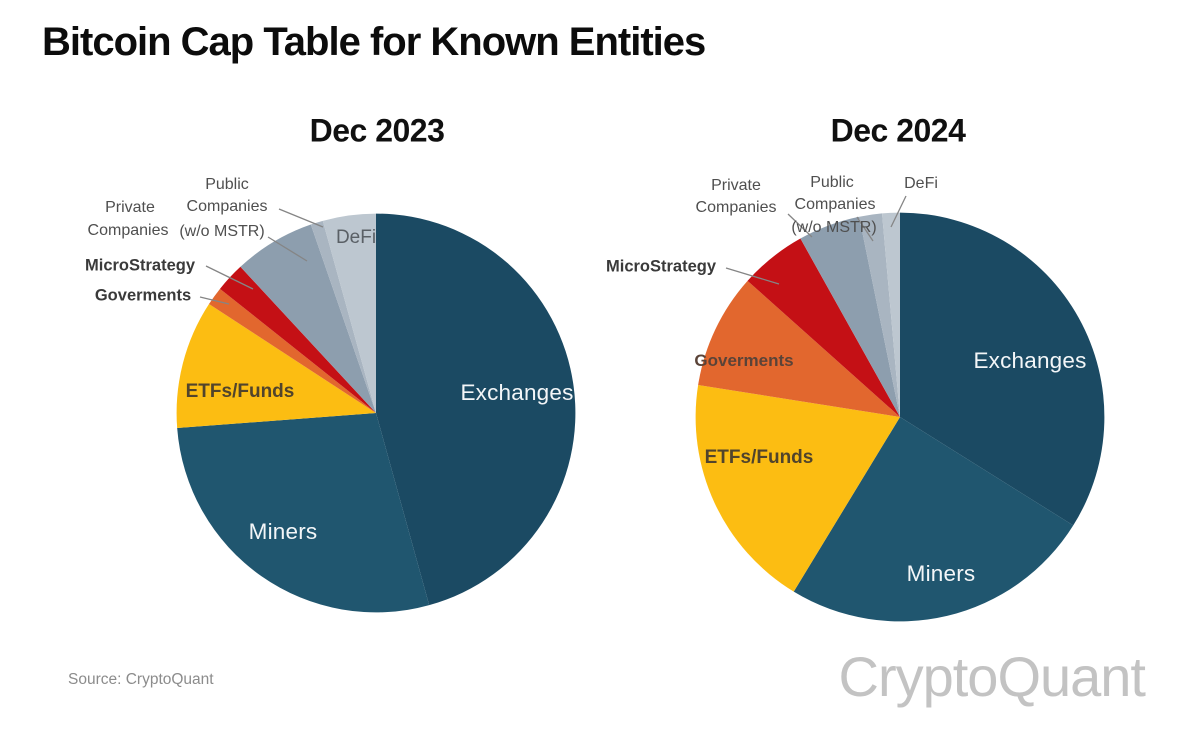  Describe the element at coordinates (832, 182) in the screenshot. I see `annotation-right-public: Public` at that location.